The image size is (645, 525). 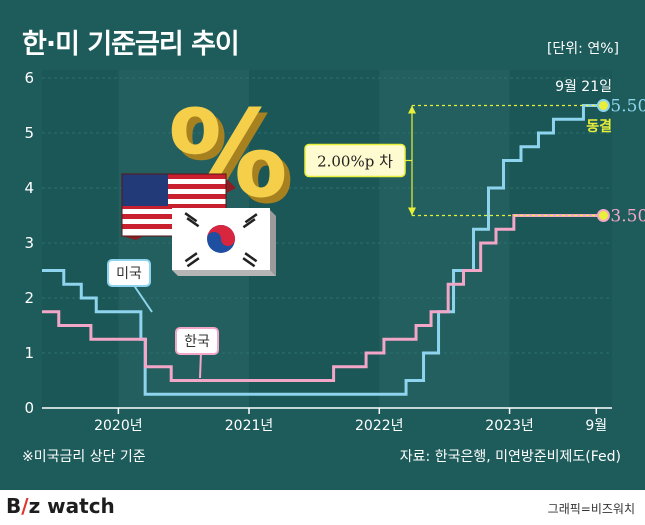 What do you see at coordinates (25, 506) in the screenshot?
I see `brand-mark: /` at bounding box center [25, 506].